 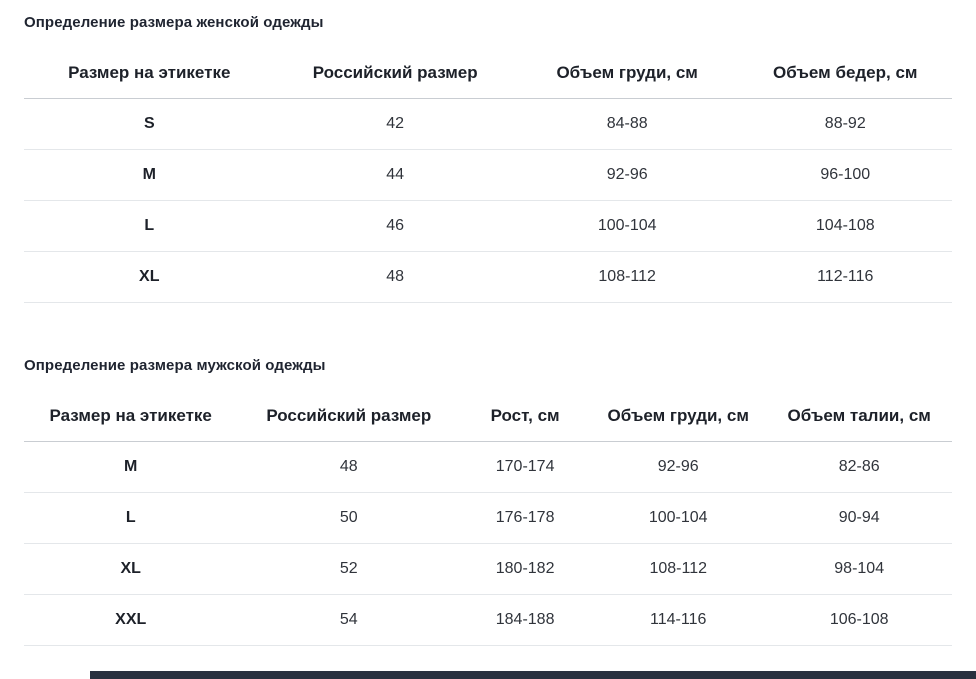 I want to click on value-cell: 88-92, so click(x=845, y=124).